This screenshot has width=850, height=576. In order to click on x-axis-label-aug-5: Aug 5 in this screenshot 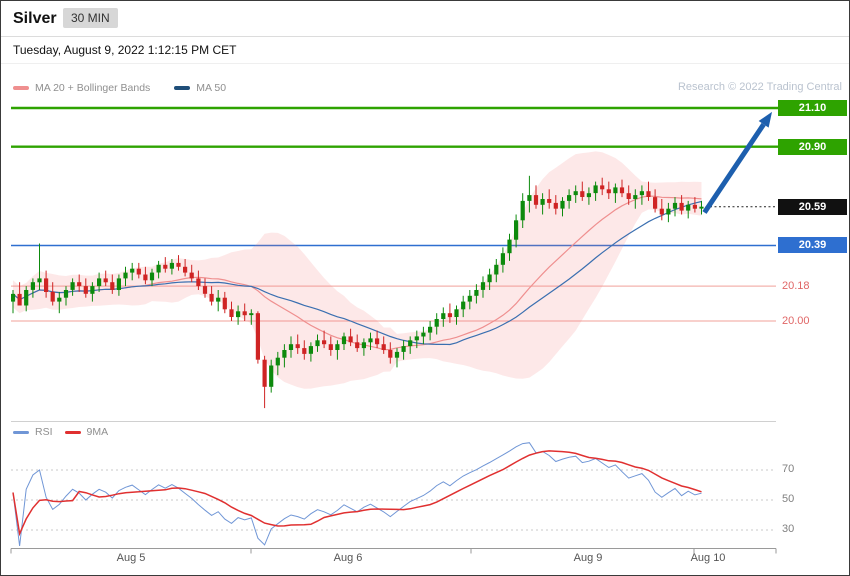, I will do `click(131, 558)`.